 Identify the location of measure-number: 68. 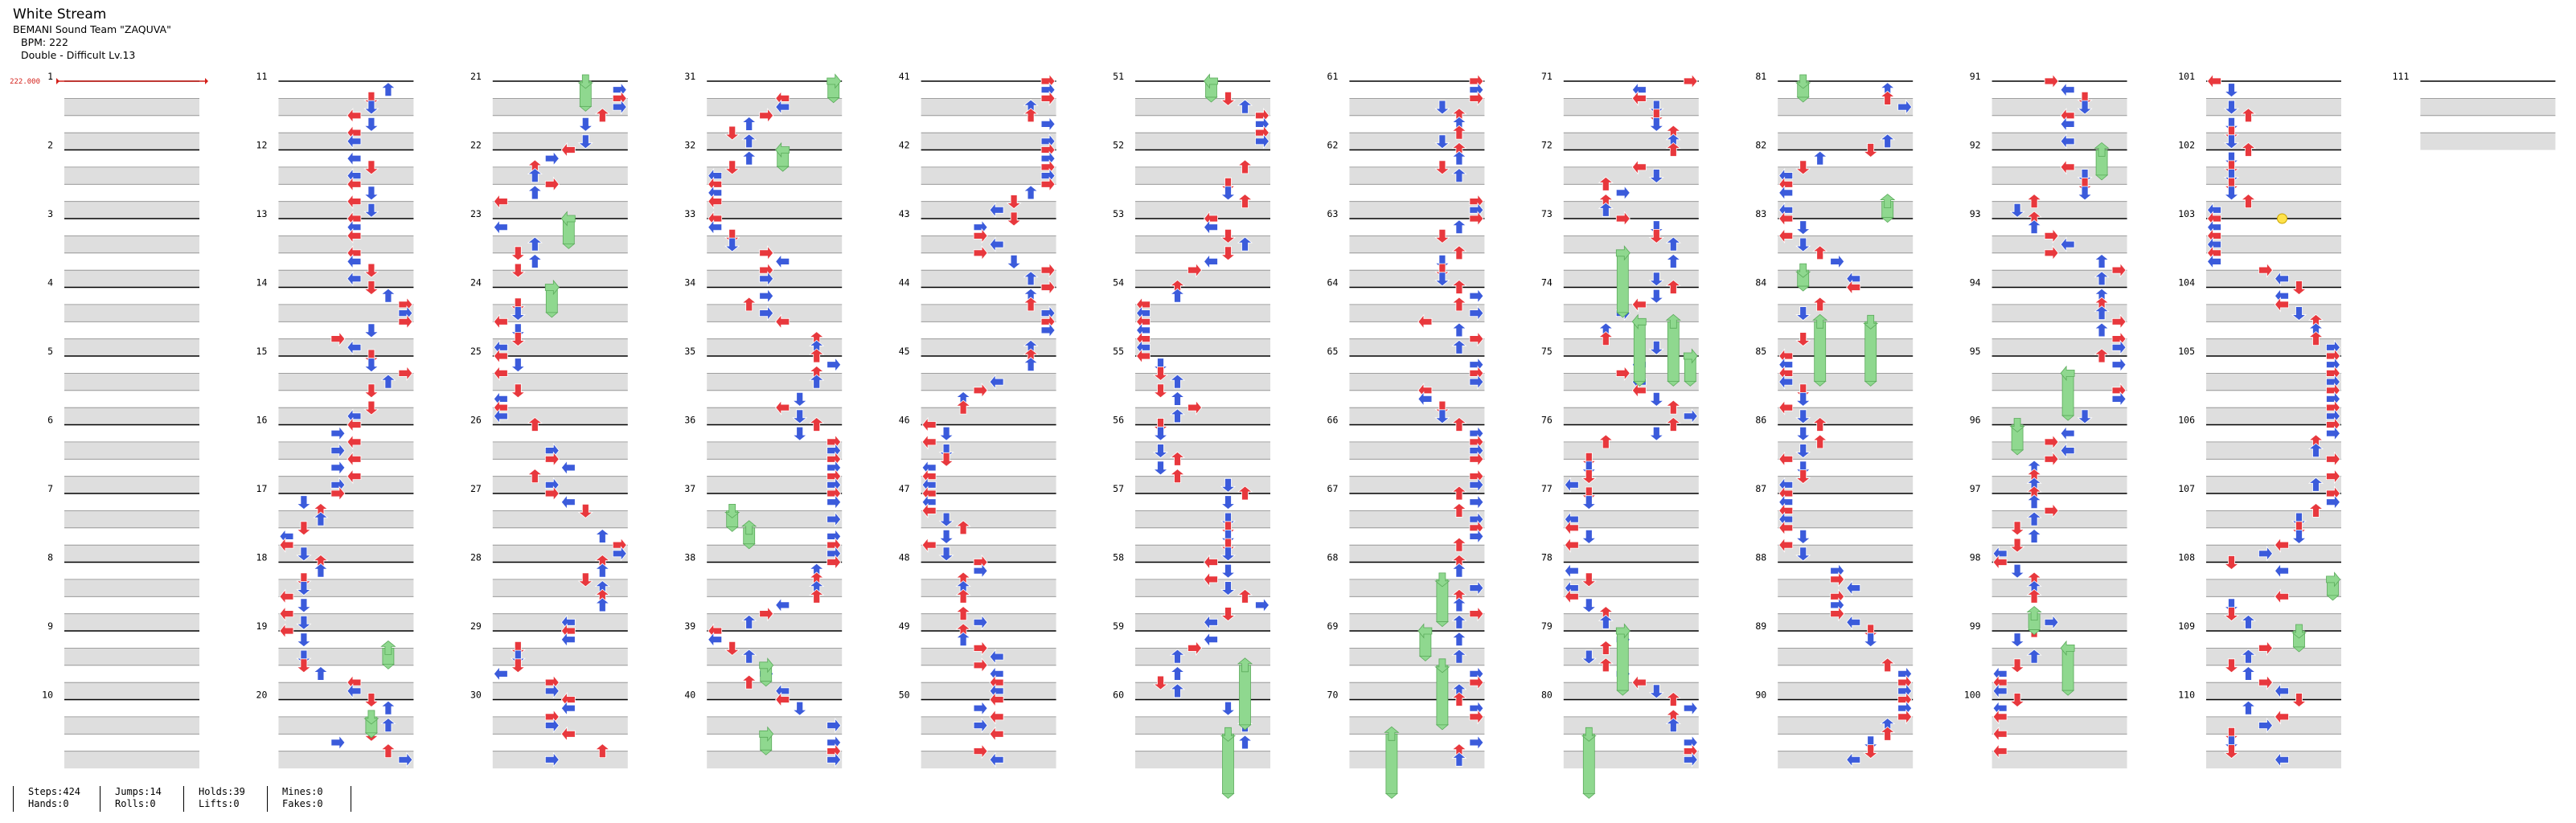
(1333, 557).